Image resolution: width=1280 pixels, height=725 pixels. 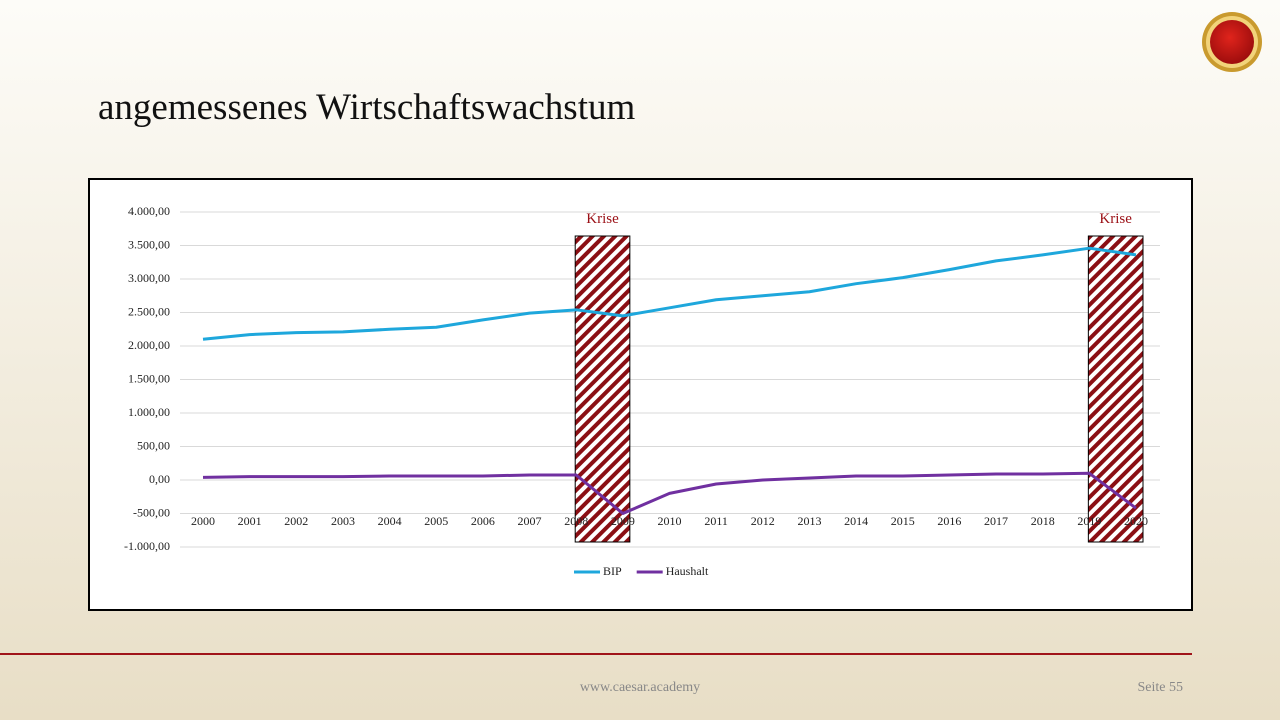 What do you see at coordinates (1161, 687) in the screenshot?
I see `page-number: Seite 55` at bounding box center [1161, 687].